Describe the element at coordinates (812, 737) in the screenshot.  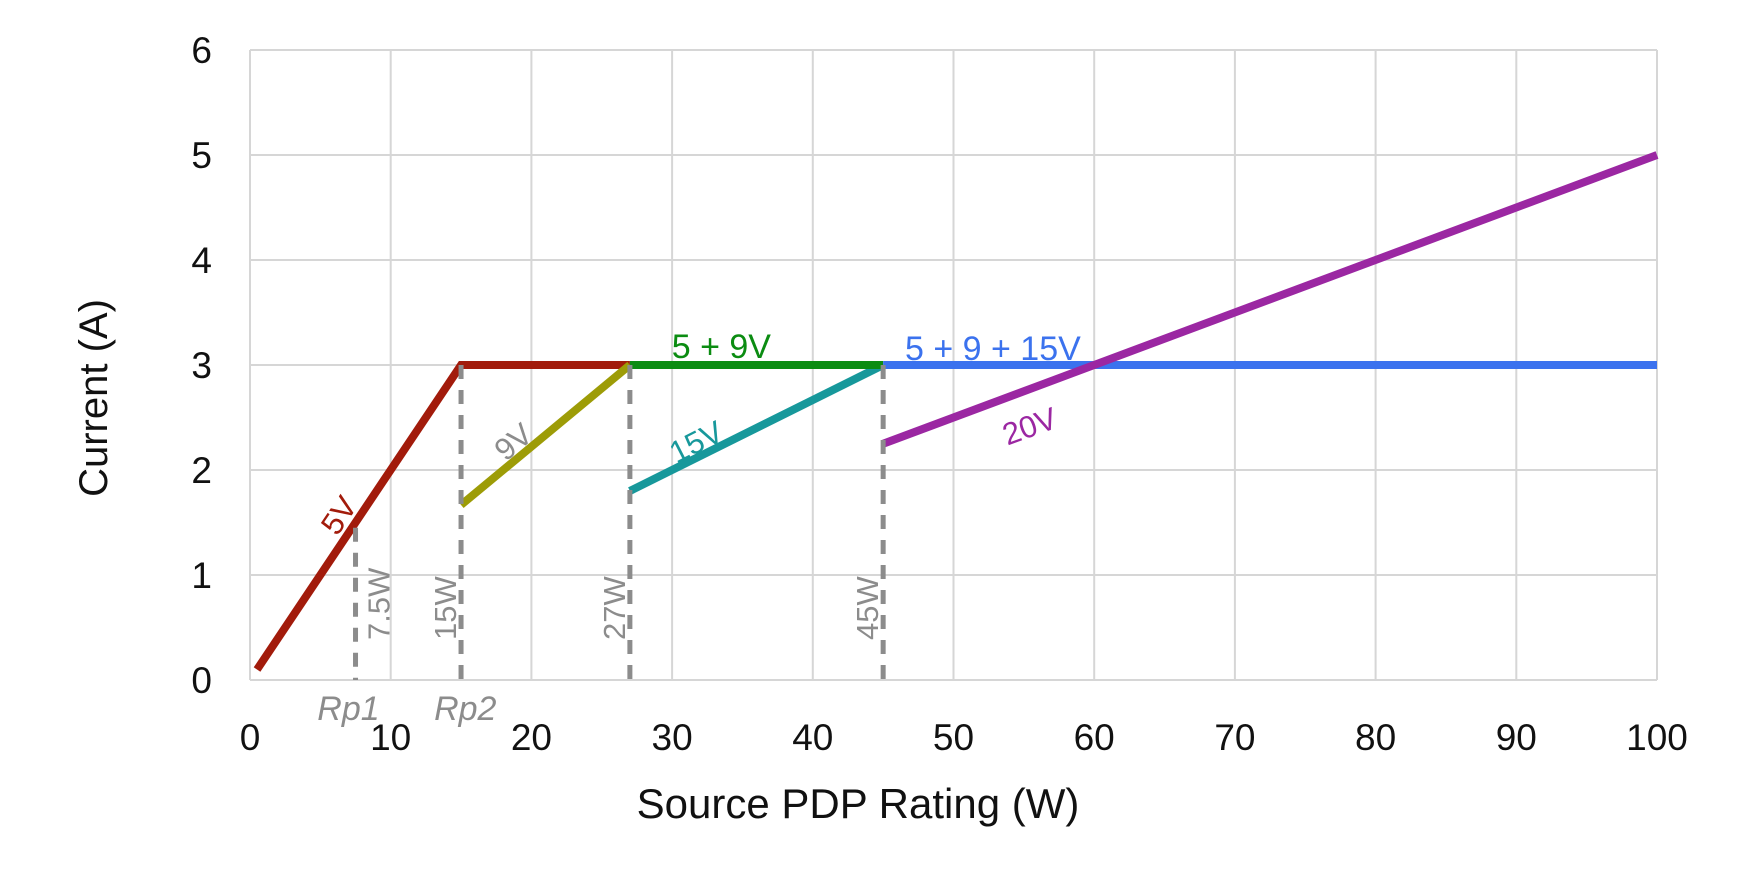
I see `x-tick-40: 40` at that location.